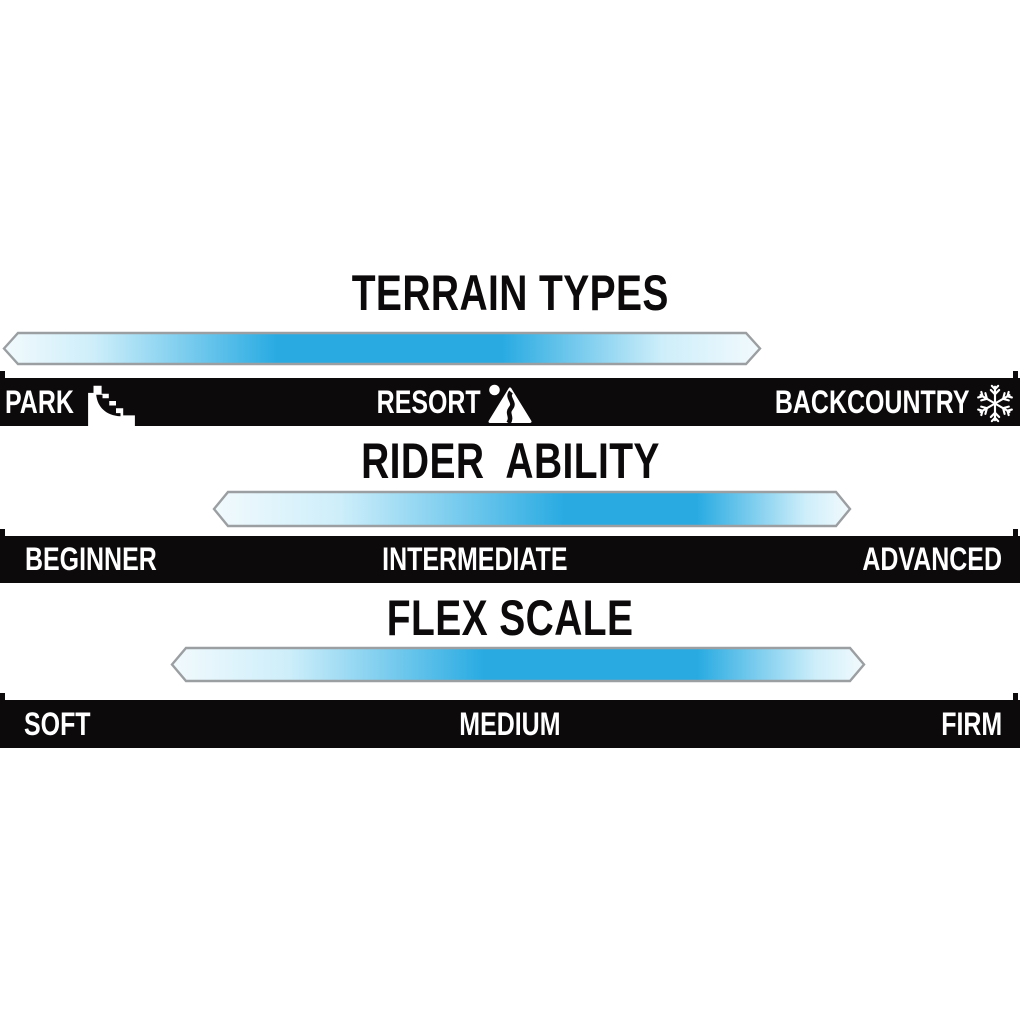 The height and width of the screenshot is (1020, 1020). What do you see at coordinates (475, 559) in the screenshot?
I see `intermediate-label: INTERMEDIATE` at bounding box center [475, 559].